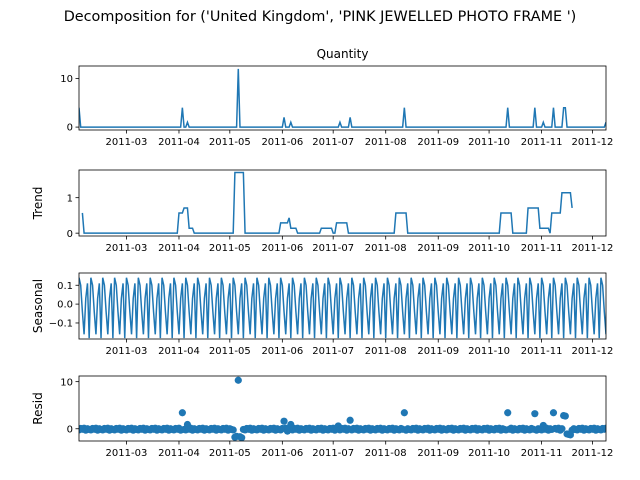  I want to click on y-axis-label: Trend, so click(38, 204).